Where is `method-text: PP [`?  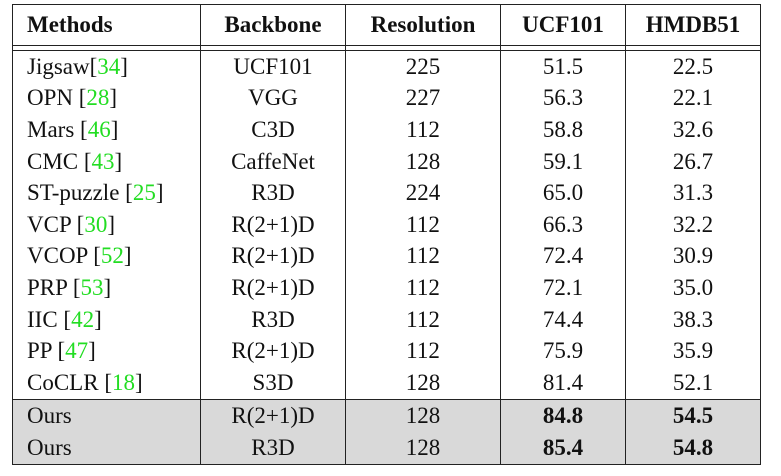
method-text: PP [ is located at coordinates (46, 351).